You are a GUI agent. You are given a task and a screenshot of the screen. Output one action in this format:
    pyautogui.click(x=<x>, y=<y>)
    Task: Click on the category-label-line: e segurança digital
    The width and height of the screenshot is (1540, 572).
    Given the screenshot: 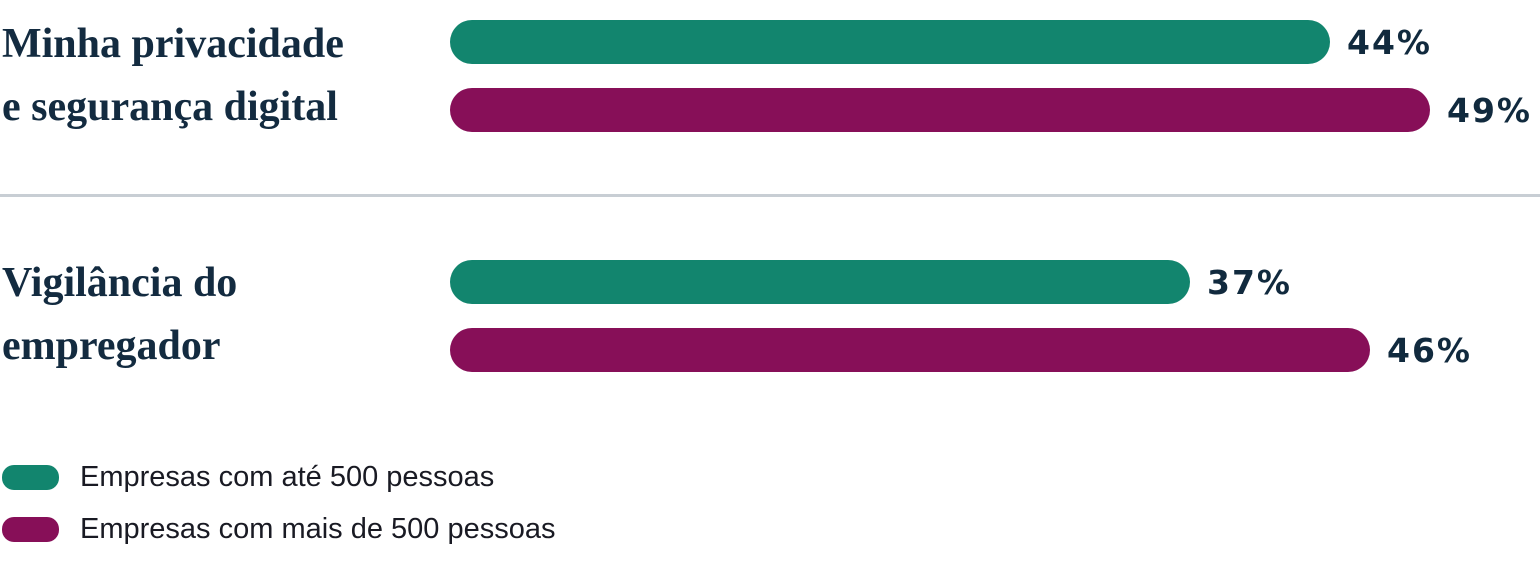 What is the action you would take?
    pyautogui.click(x=170, y=107)
    